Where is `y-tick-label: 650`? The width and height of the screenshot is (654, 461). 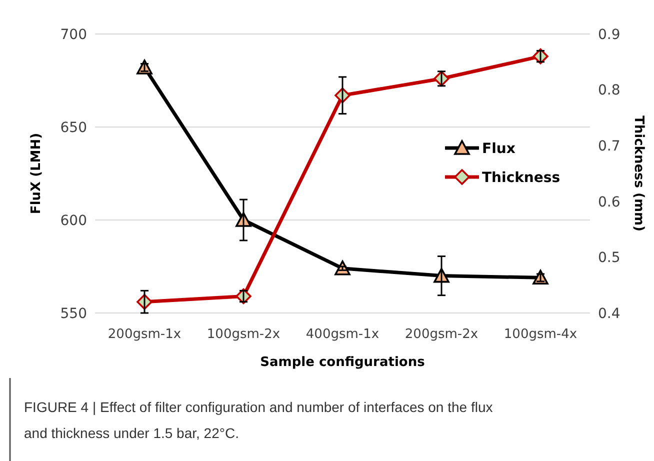
y-tick-label: 650 is located at coordinates (73, 128).